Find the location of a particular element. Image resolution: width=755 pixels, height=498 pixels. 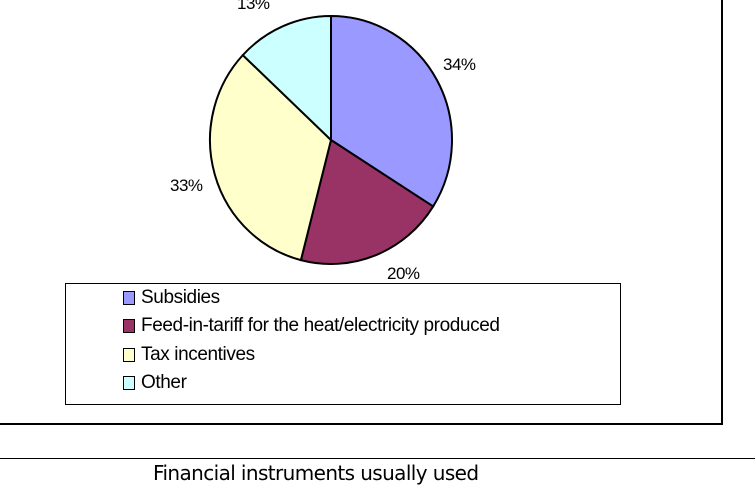

data-label-other: 13% is located at coordinates (253, 6).